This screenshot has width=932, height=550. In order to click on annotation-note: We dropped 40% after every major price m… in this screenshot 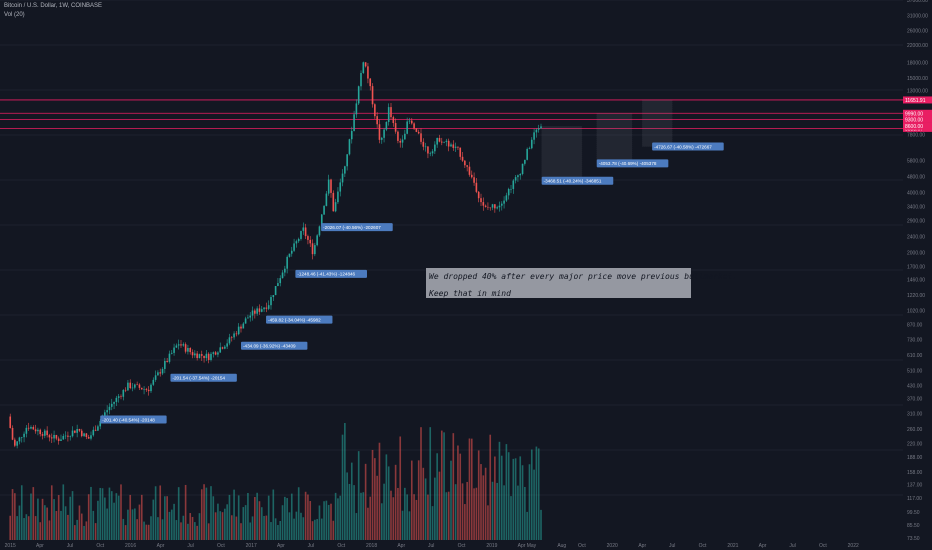, I will do `click(581, 283)`.